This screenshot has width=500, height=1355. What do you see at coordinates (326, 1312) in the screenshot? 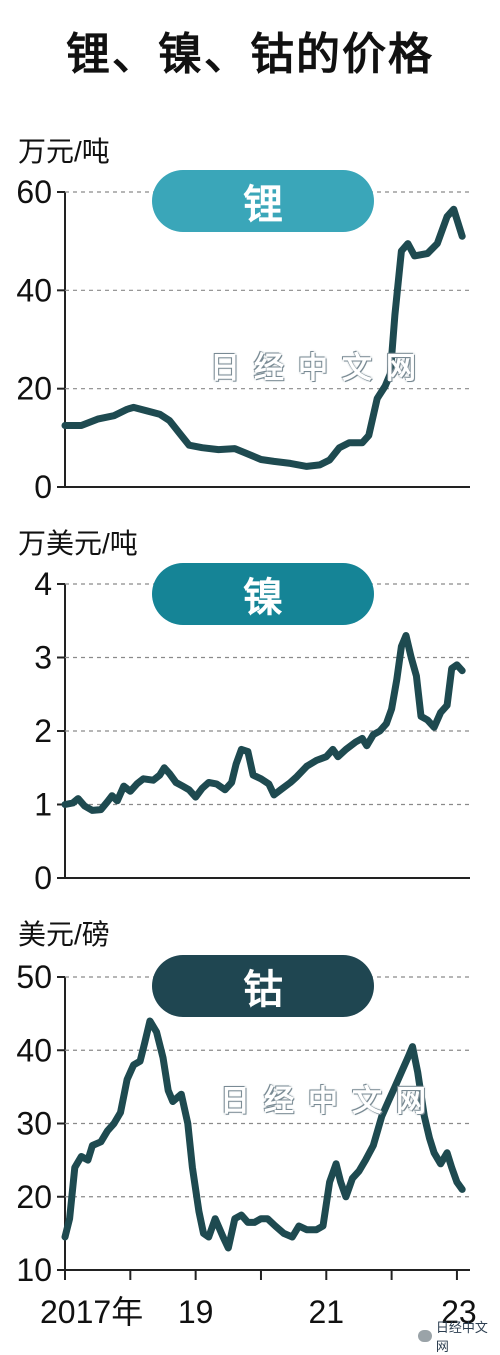
I see `x-tick-label: 21` at bounding box center [326, 1312].